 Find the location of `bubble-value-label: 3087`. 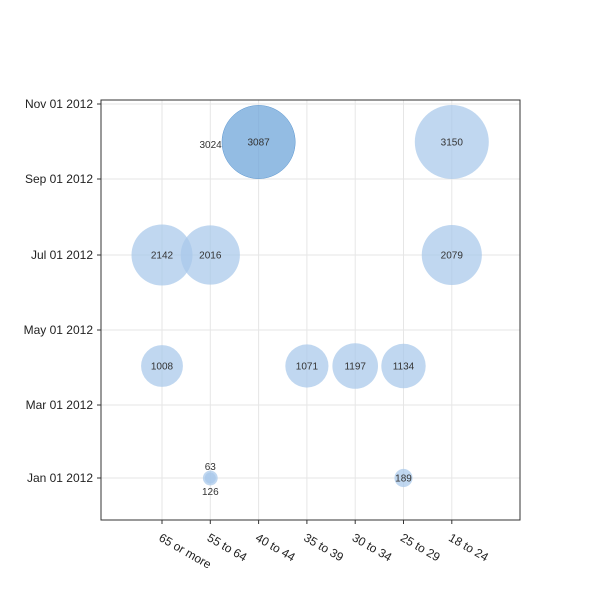

bubble-value-label: 3087 is located at coordinates (258, 143).